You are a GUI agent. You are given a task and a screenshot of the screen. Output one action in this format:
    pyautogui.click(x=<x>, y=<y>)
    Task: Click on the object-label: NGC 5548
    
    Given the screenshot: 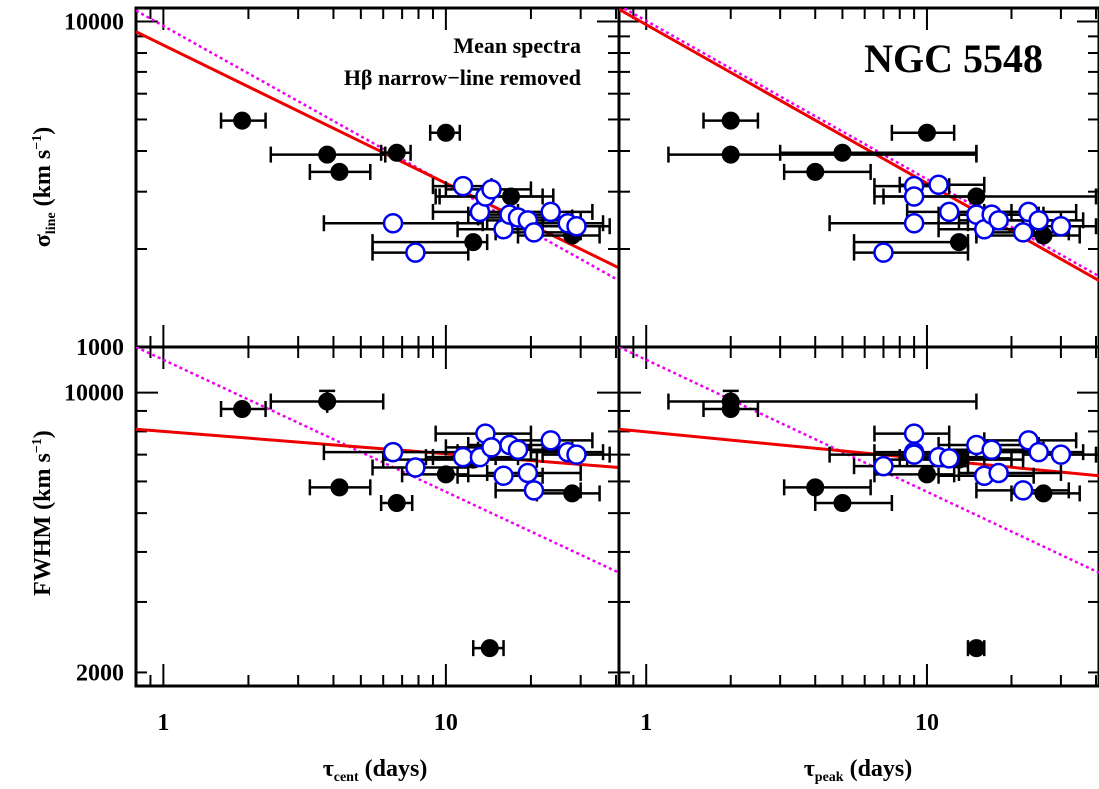 What is the action you would take?
    pyautogui.click(x=953, y=58)
    